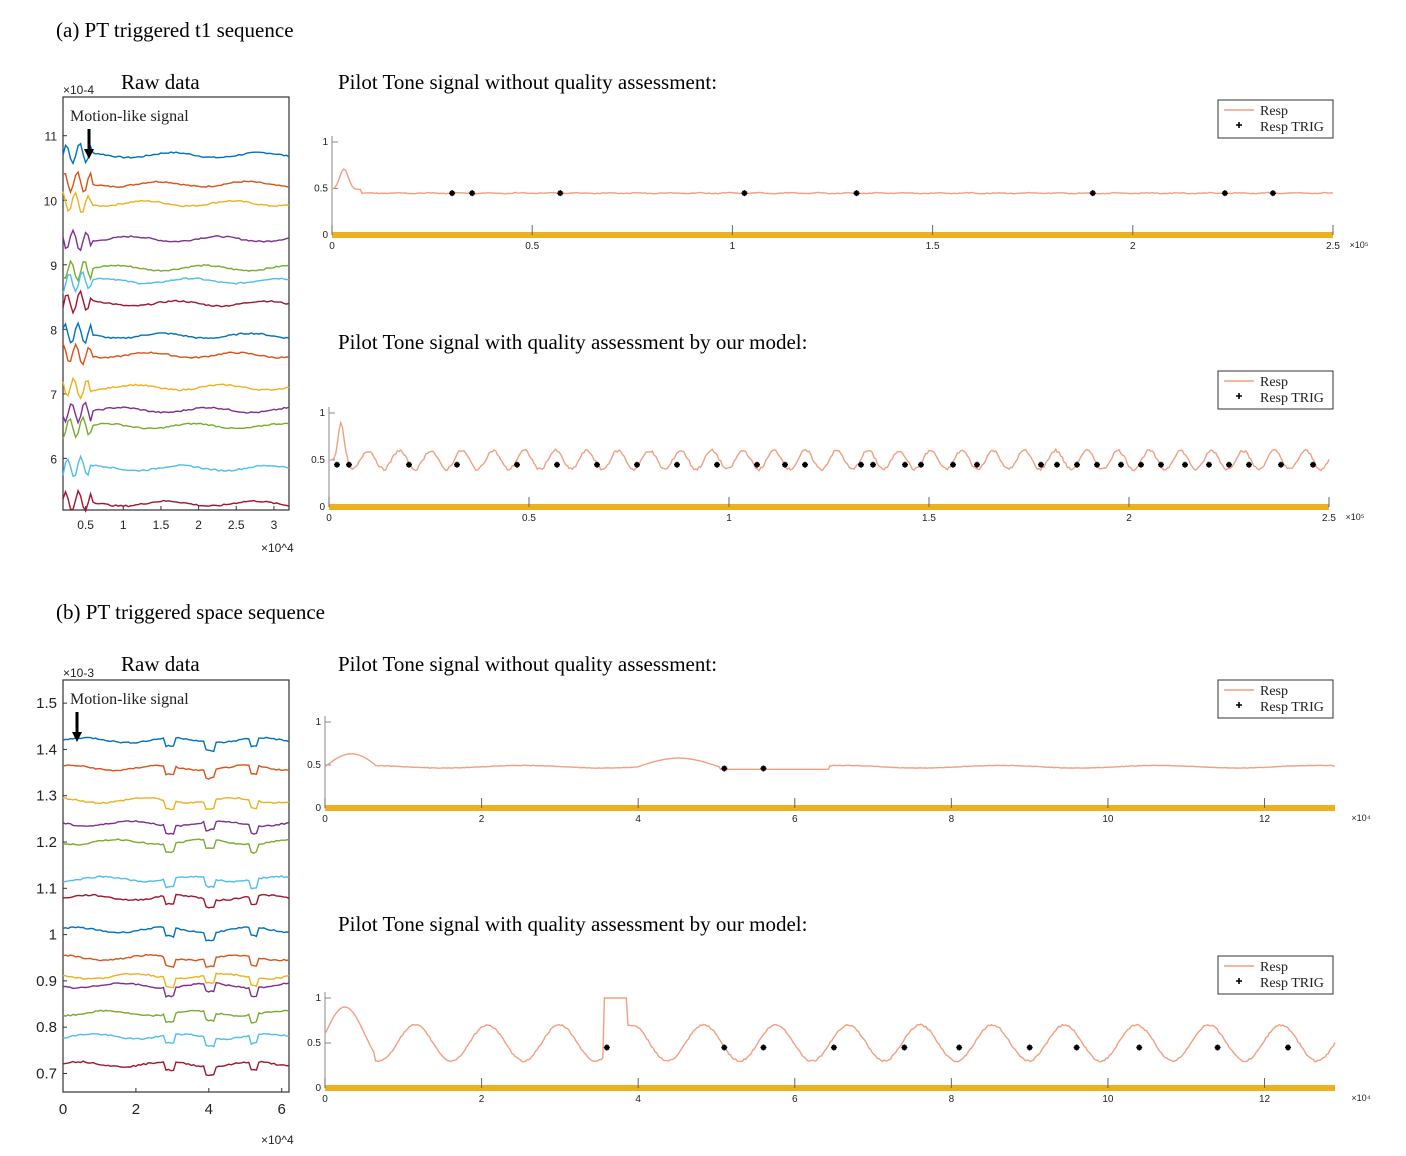 This screenshot has width=1406, height=1156. What do you see at coordinates (89, 154) in the screenshot?
I see `a-raw-arrow-head` at bounding box center [89, 154].